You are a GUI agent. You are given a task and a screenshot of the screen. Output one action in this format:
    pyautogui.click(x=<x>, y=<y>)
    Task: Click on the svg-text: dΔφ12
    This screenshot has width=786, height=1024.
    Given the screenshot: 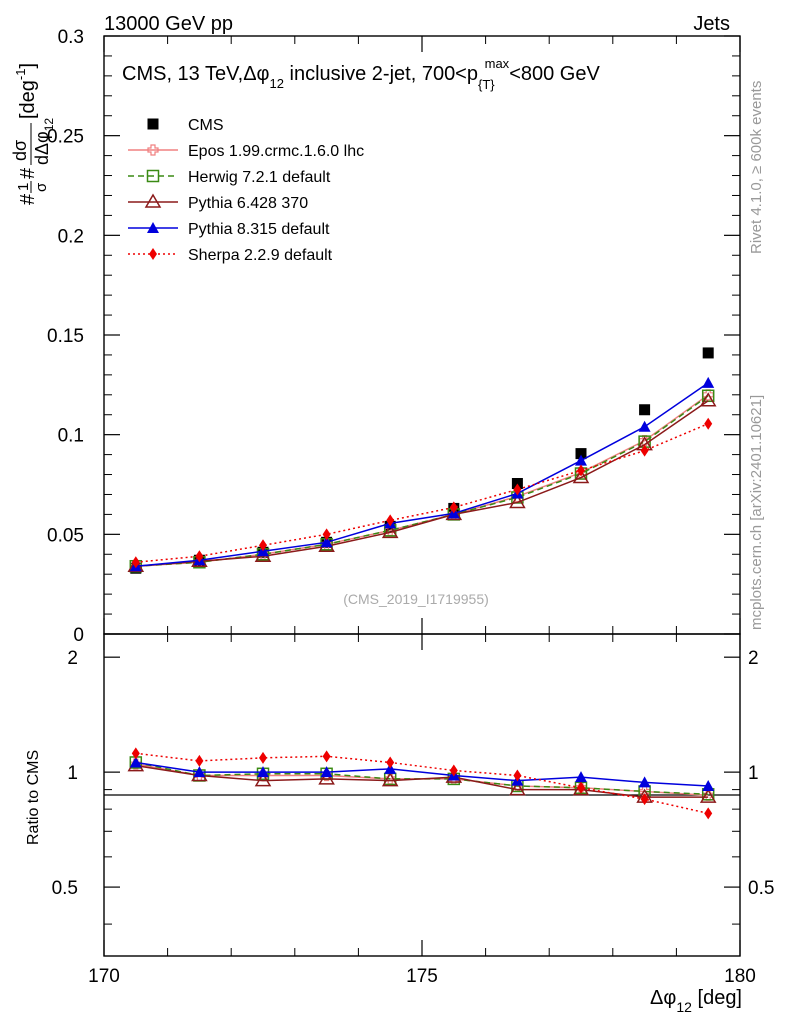 What is the action you would take?
    pyautogui.click(x=44, y=141)
    